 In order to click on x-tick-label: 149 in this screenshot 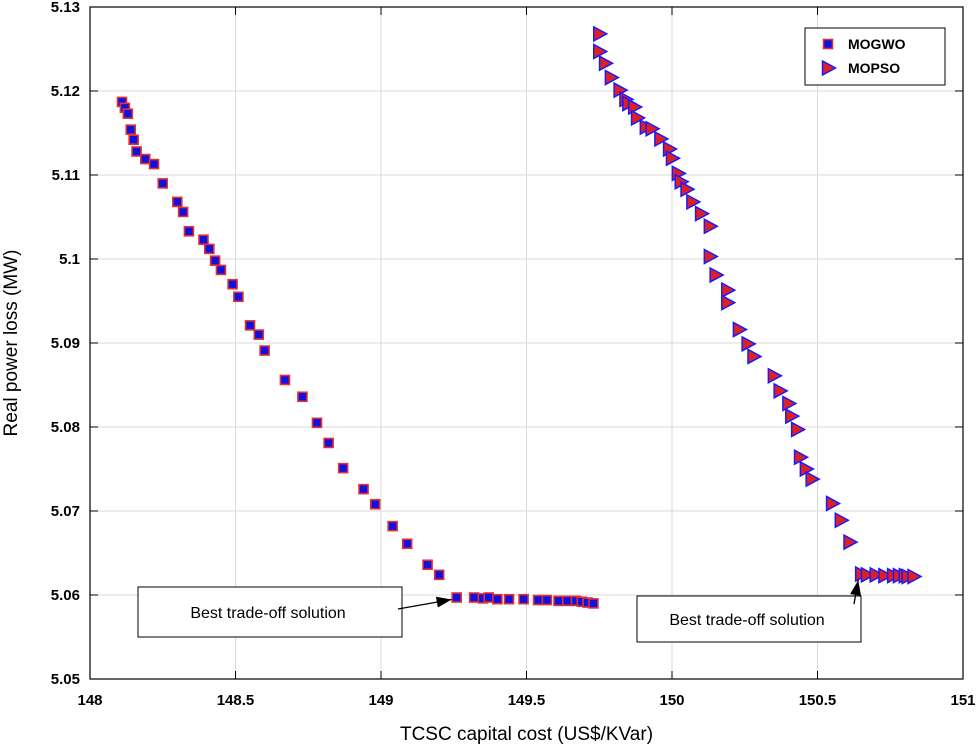, I will do `click(380, 700)`.